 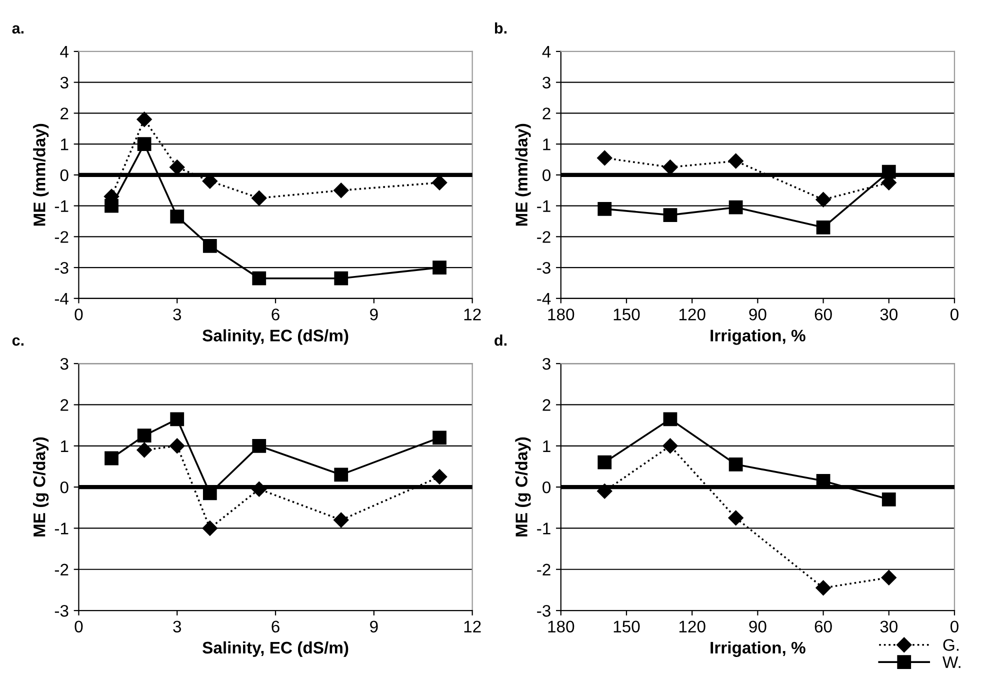 What do you see at coordinates (951, 645) in the screenshot?
I see `legend-label: G.` at bounding box center [951, 645].